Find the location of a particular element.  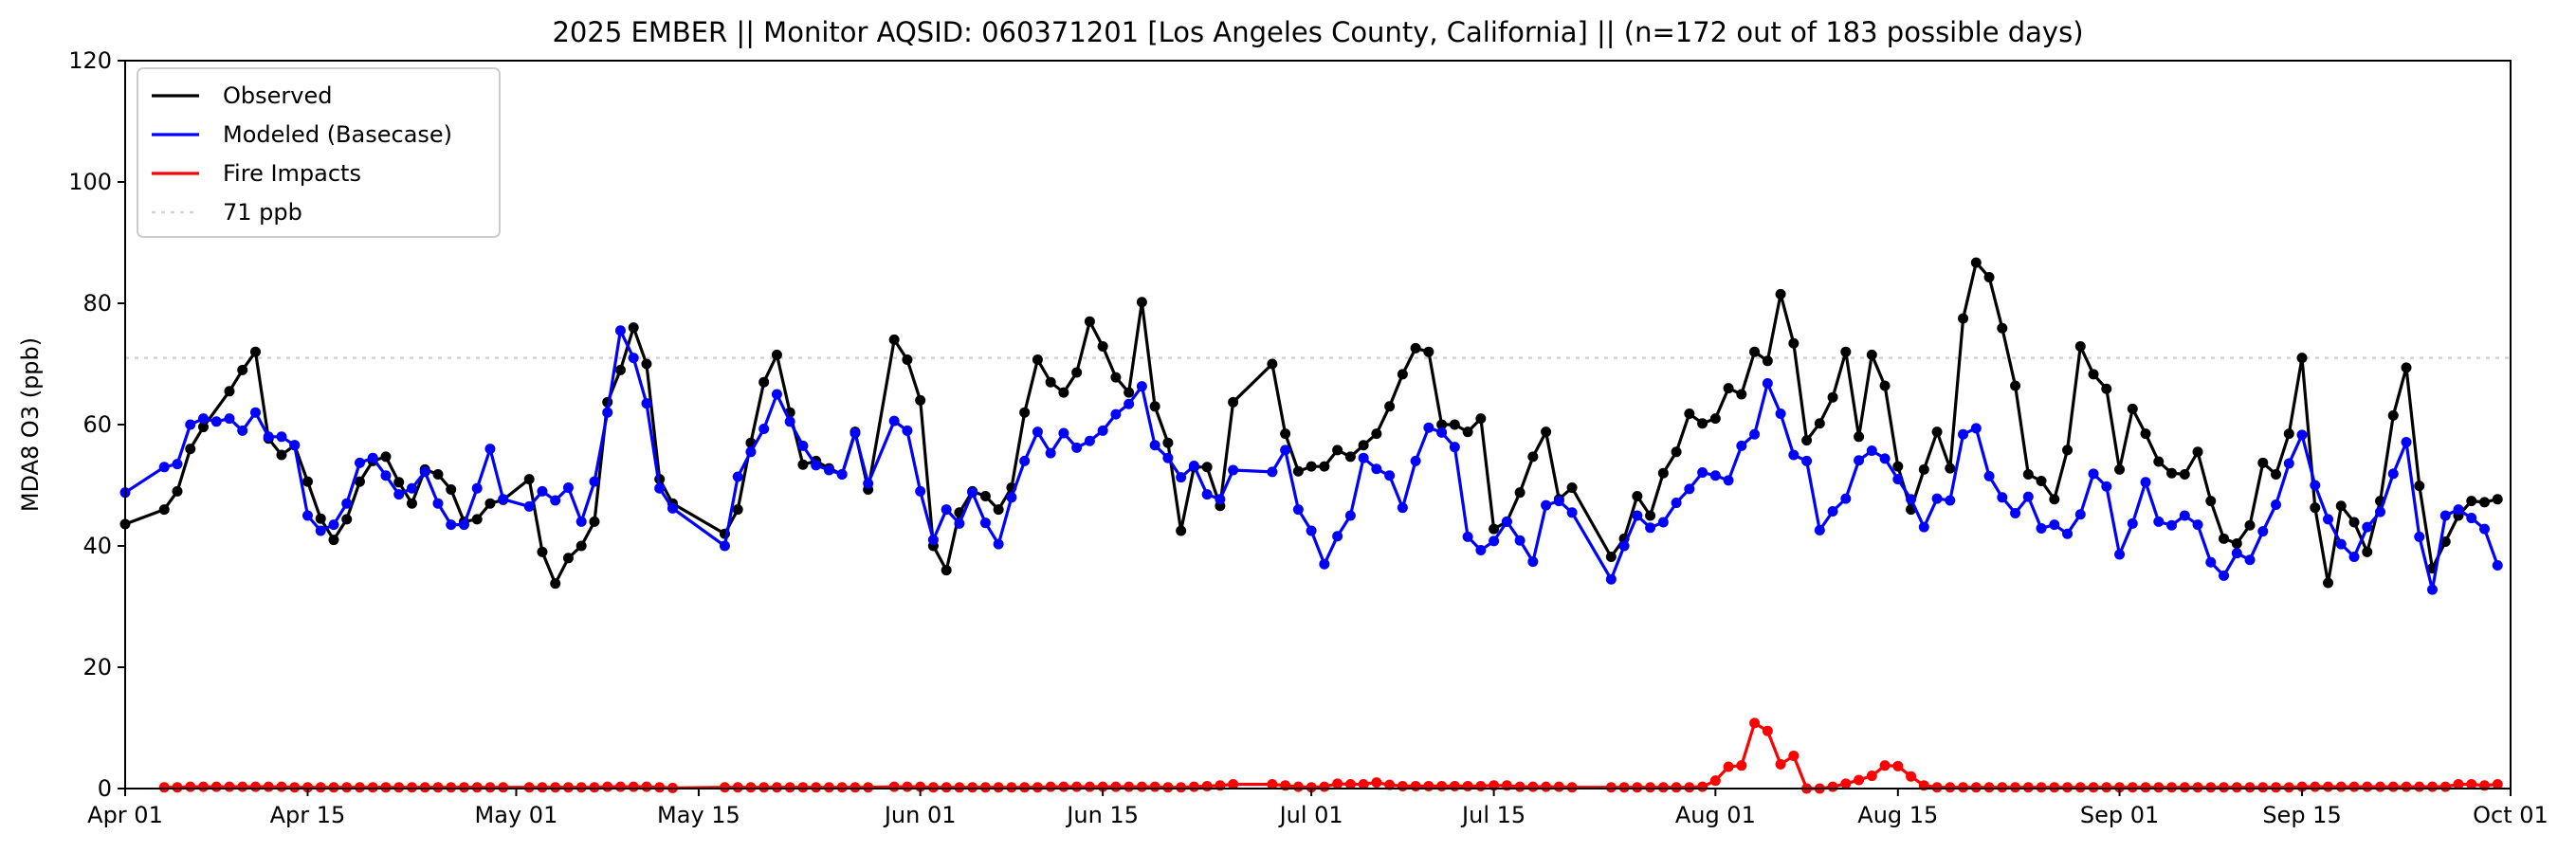

x-tick-label: Jun 15 is located at coordinates (1102, 815).